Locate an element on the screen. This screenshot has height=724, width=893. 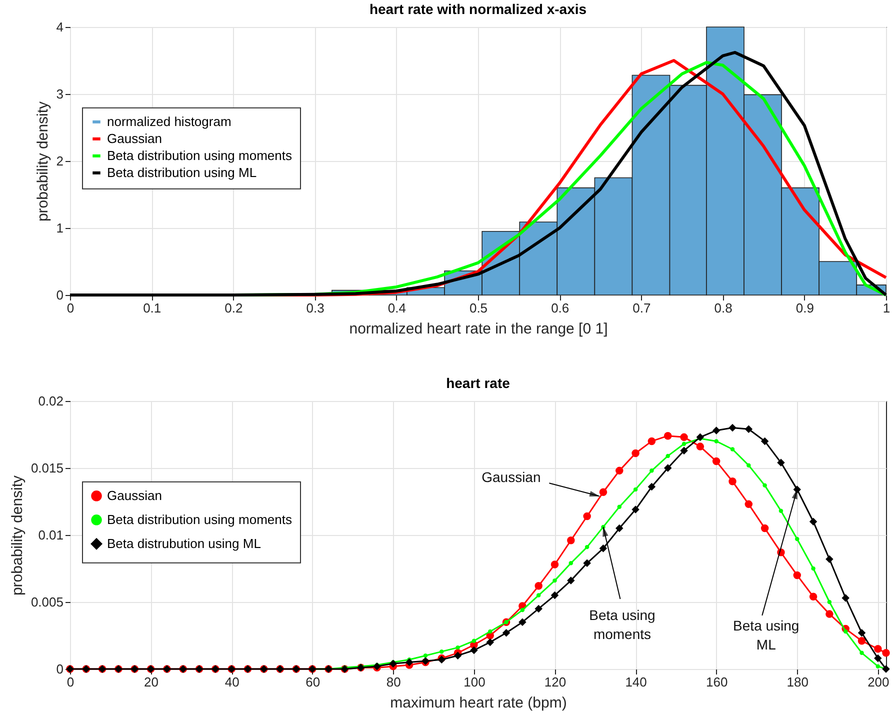
x-tick-label: 0.4 is located at coordinates (397, 308).